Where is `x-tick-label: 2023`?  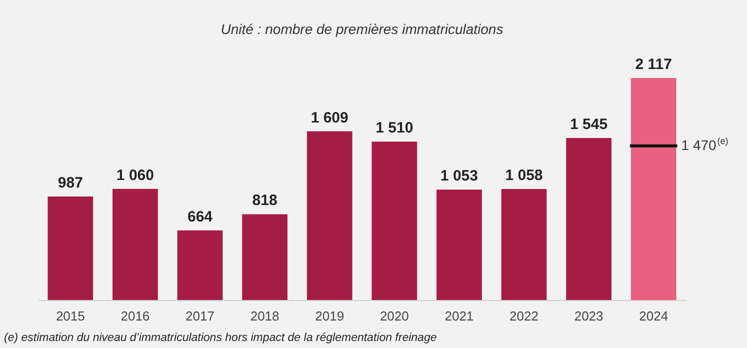
x-tick-label: 2023 is located at coordinates (589, 316).